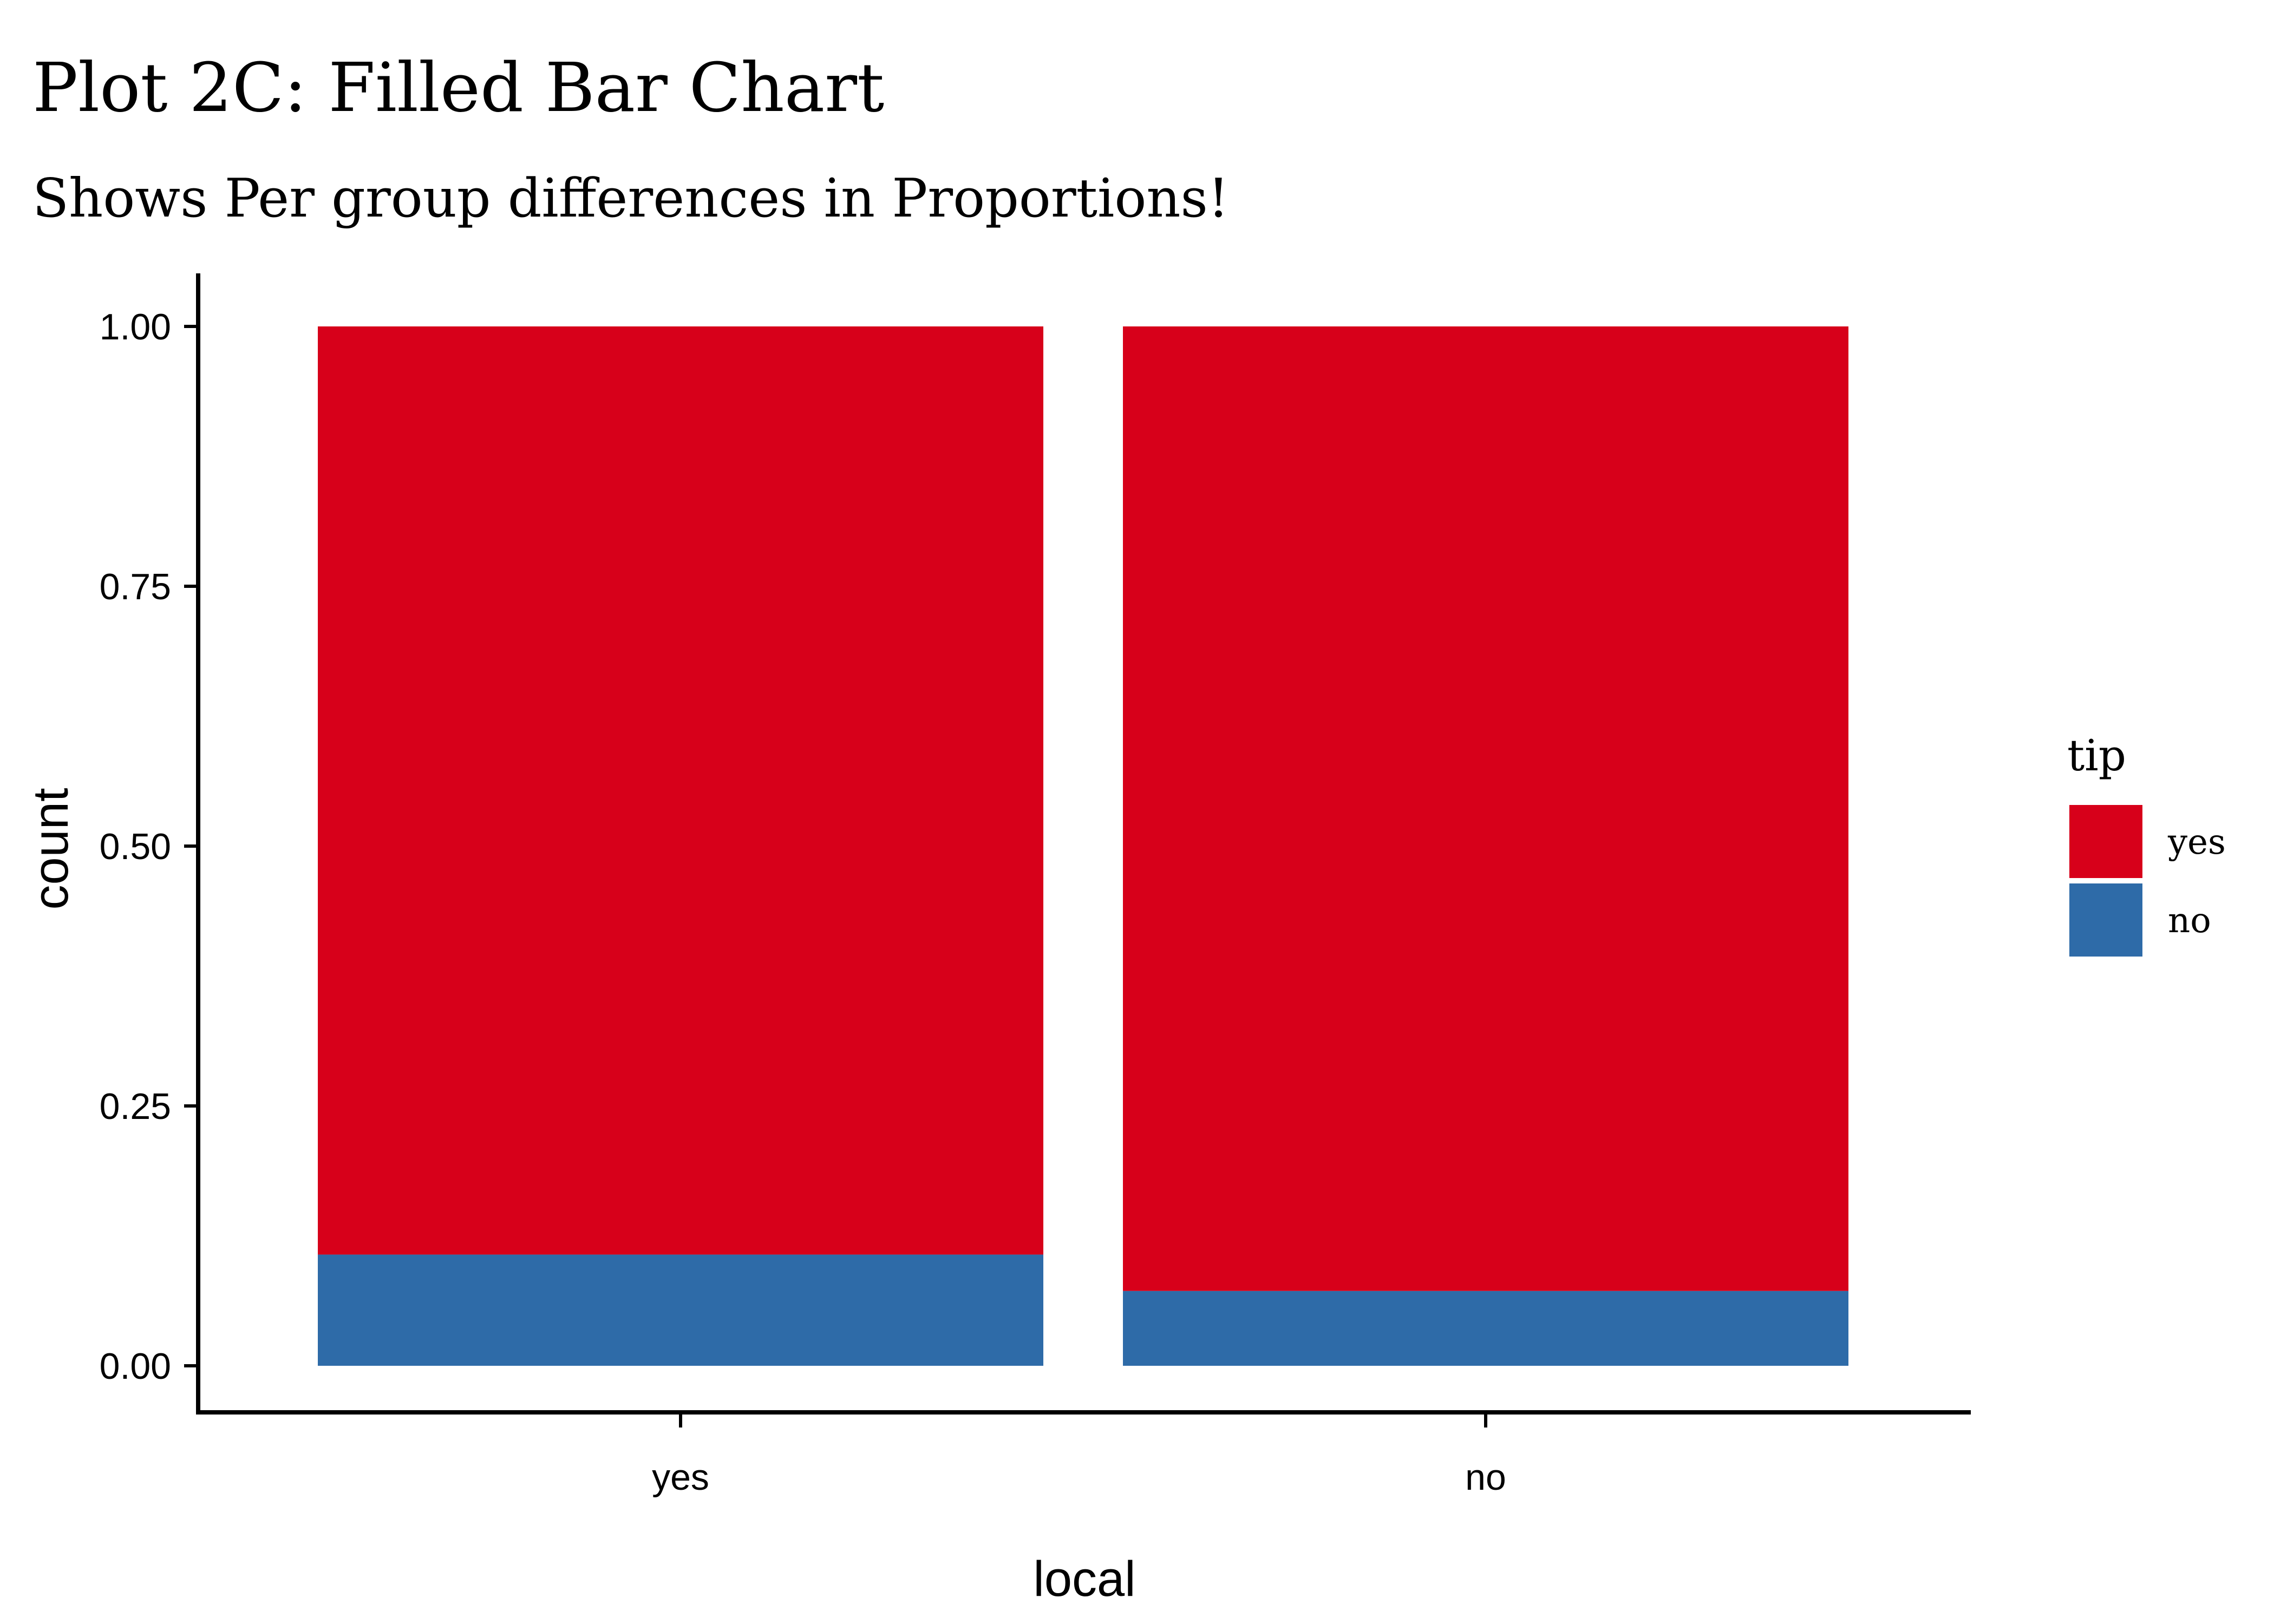  I want to click on chart-title: Plot 2C: Filled Bar Chart, so click(458, 88).